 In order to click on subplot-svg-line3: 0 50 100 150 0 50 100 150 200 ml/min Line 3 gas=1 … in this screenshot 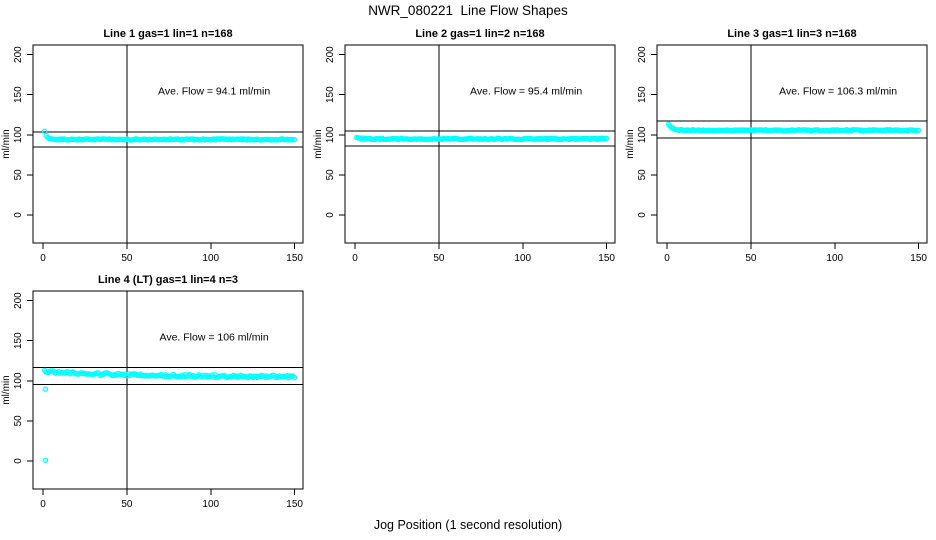, I will do `click(776, 146)`.